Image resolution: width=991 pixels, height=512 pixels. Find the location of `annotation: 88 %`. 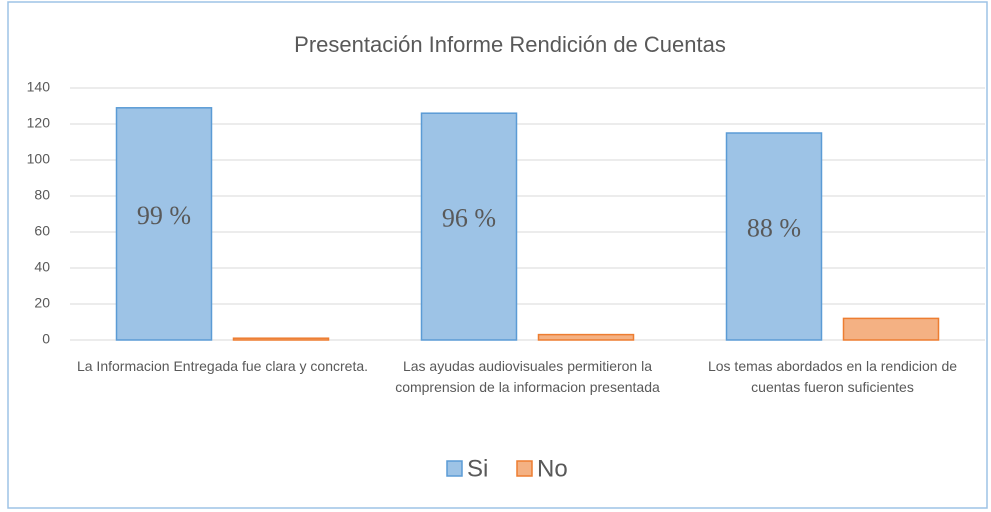

annotation: 88 % is located at coordinates (774, 227).